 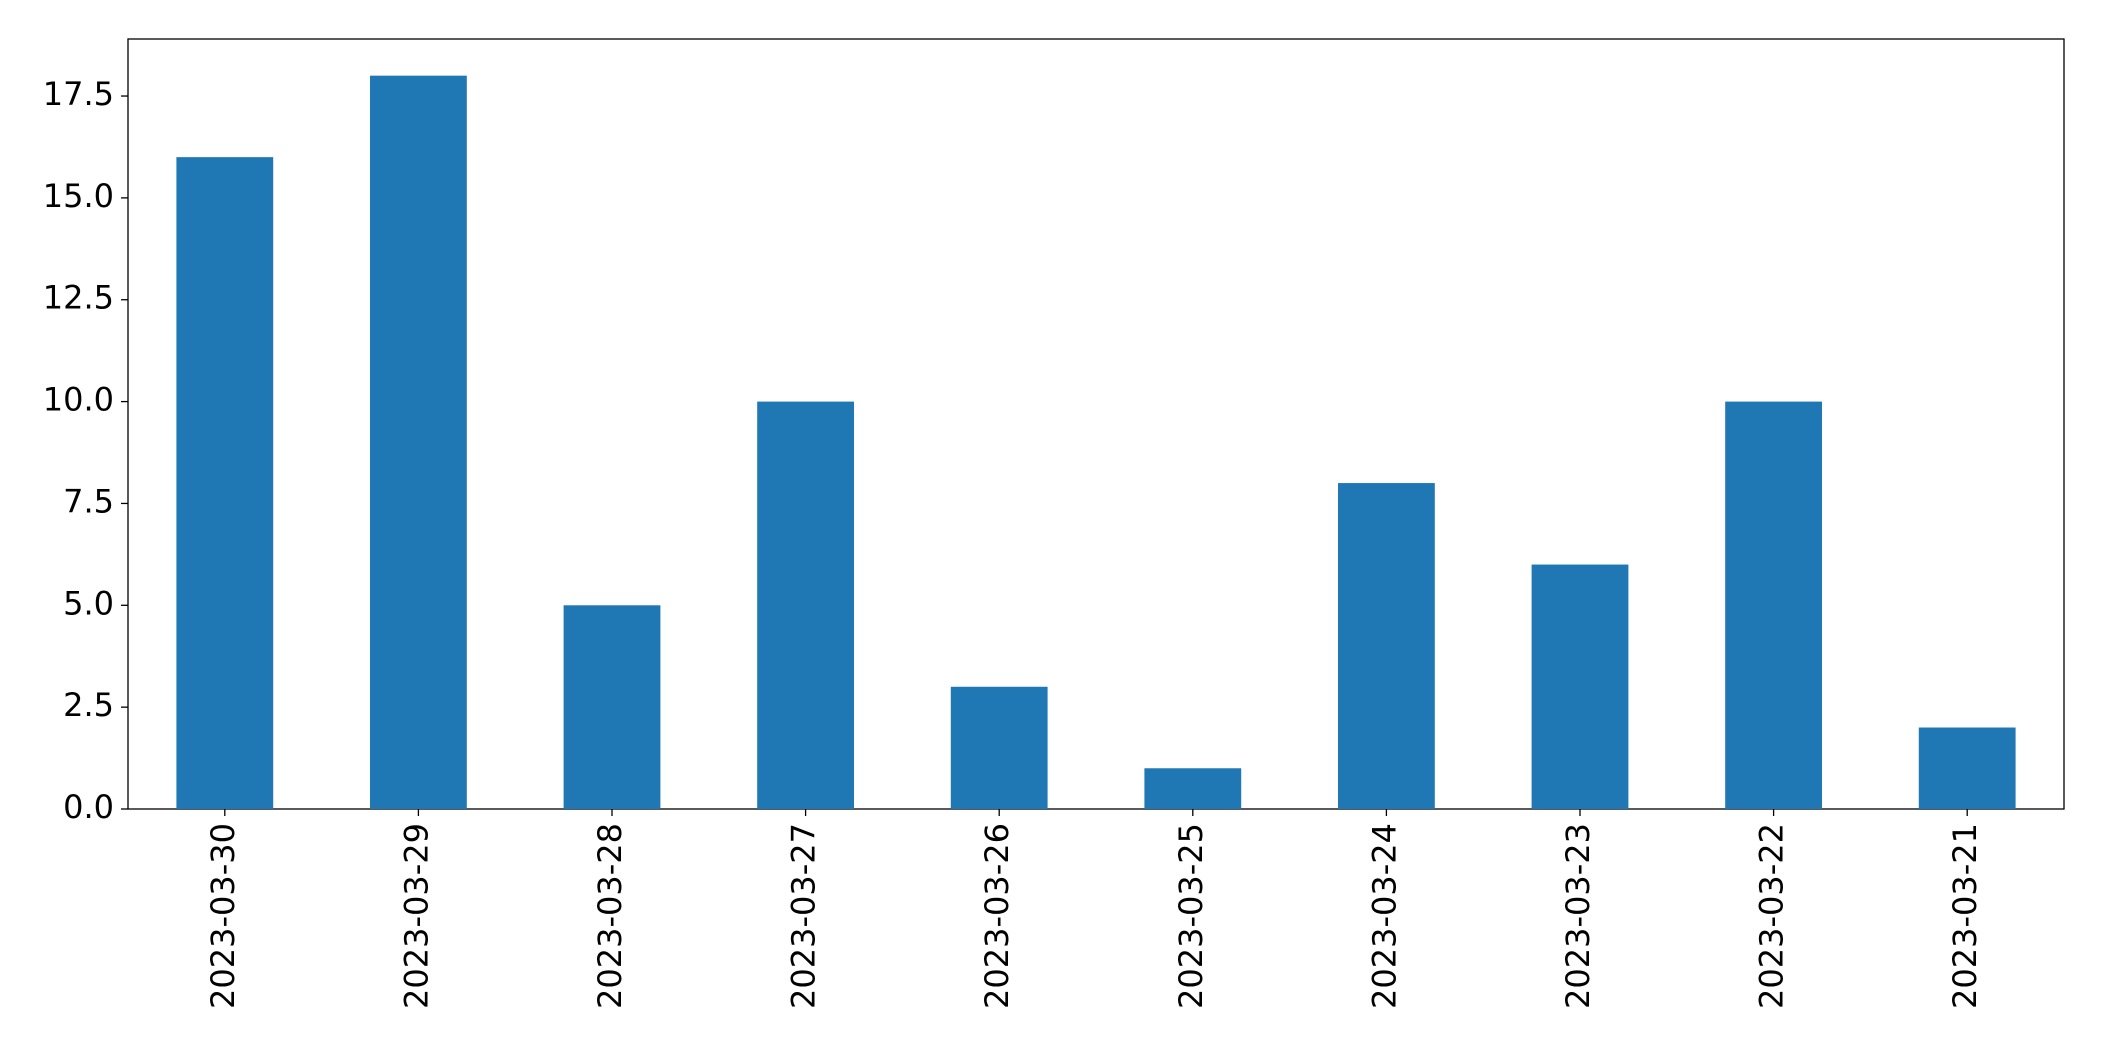 What do you see at coordinates (88, 807) in the screenshot?
I see `y-tick-label: 0.0` at bounding box center [88, 807].